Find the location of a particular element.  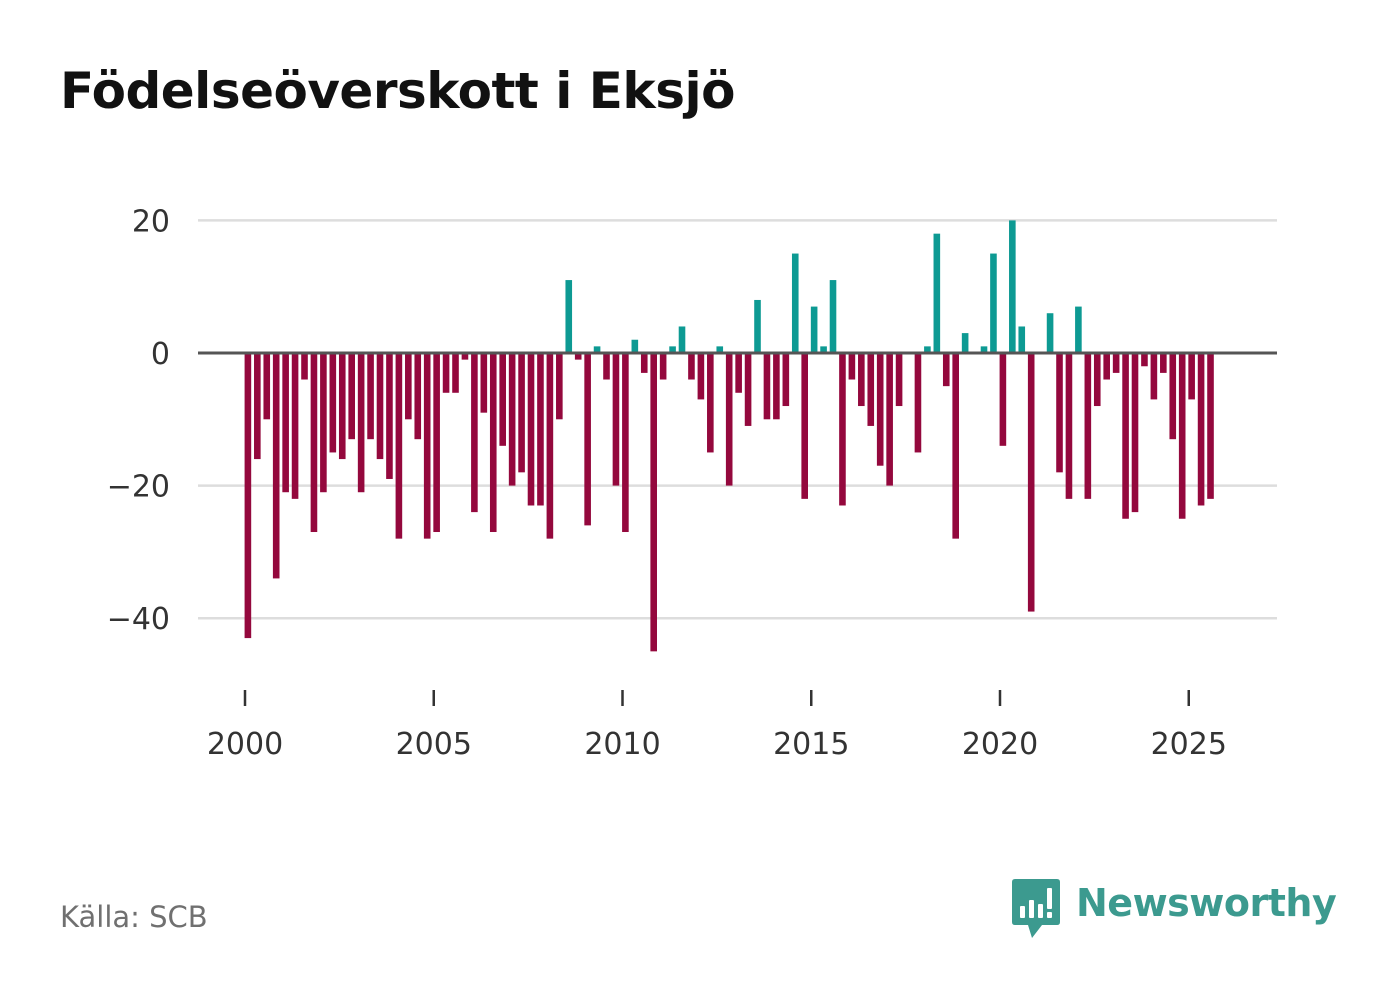

y-tick-label: −40 is located at coordinates (138, 619).